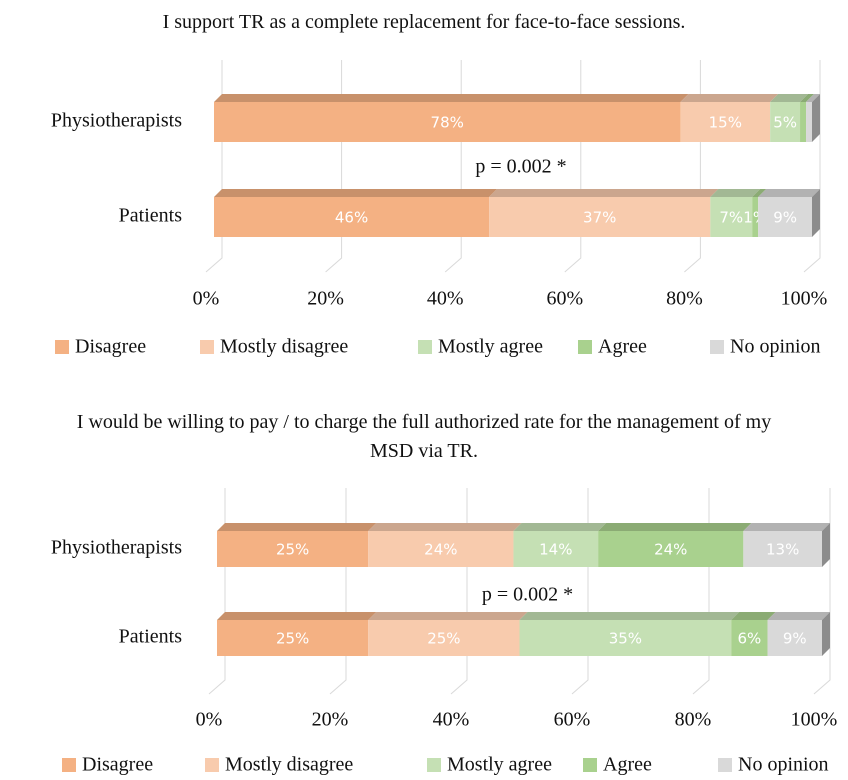 Image resolution: width=848 pixels, height=780 pixels. Describe the element at coordinates (110, 347) in the screenshot. I see `legend-label: Disagree` at that location.